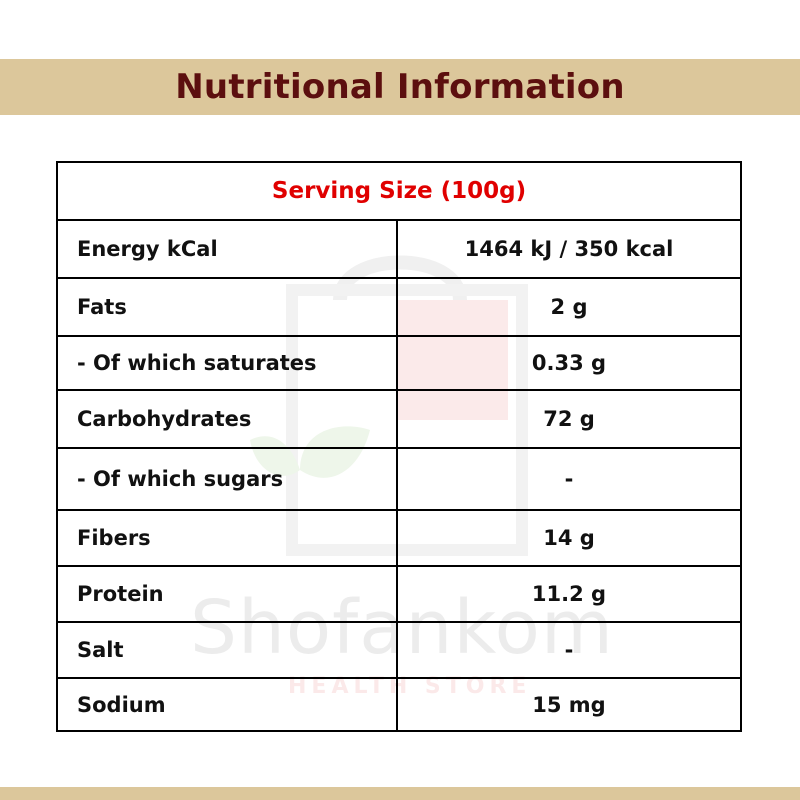 The image size is (800, 800). I want to click on header-band: Nutritional Information, so click(400, 87).